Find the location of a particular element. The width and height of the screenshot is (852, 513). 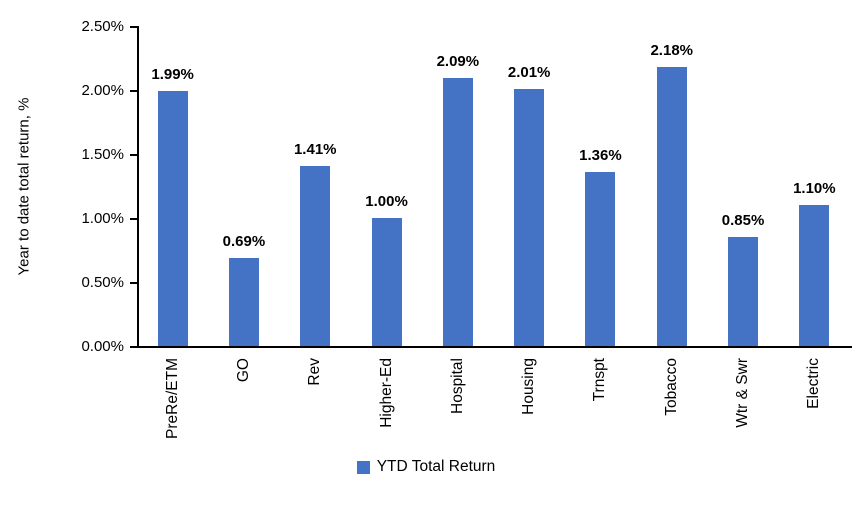

value-label: 1.10% is located at coordinates (814, 189).